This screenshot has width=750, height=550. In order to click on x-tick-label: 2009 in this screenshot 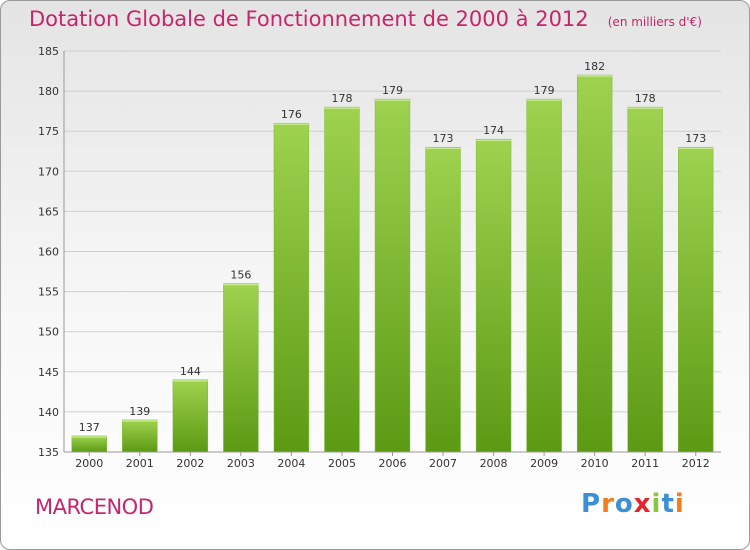, I will do `click(544, 463)`.